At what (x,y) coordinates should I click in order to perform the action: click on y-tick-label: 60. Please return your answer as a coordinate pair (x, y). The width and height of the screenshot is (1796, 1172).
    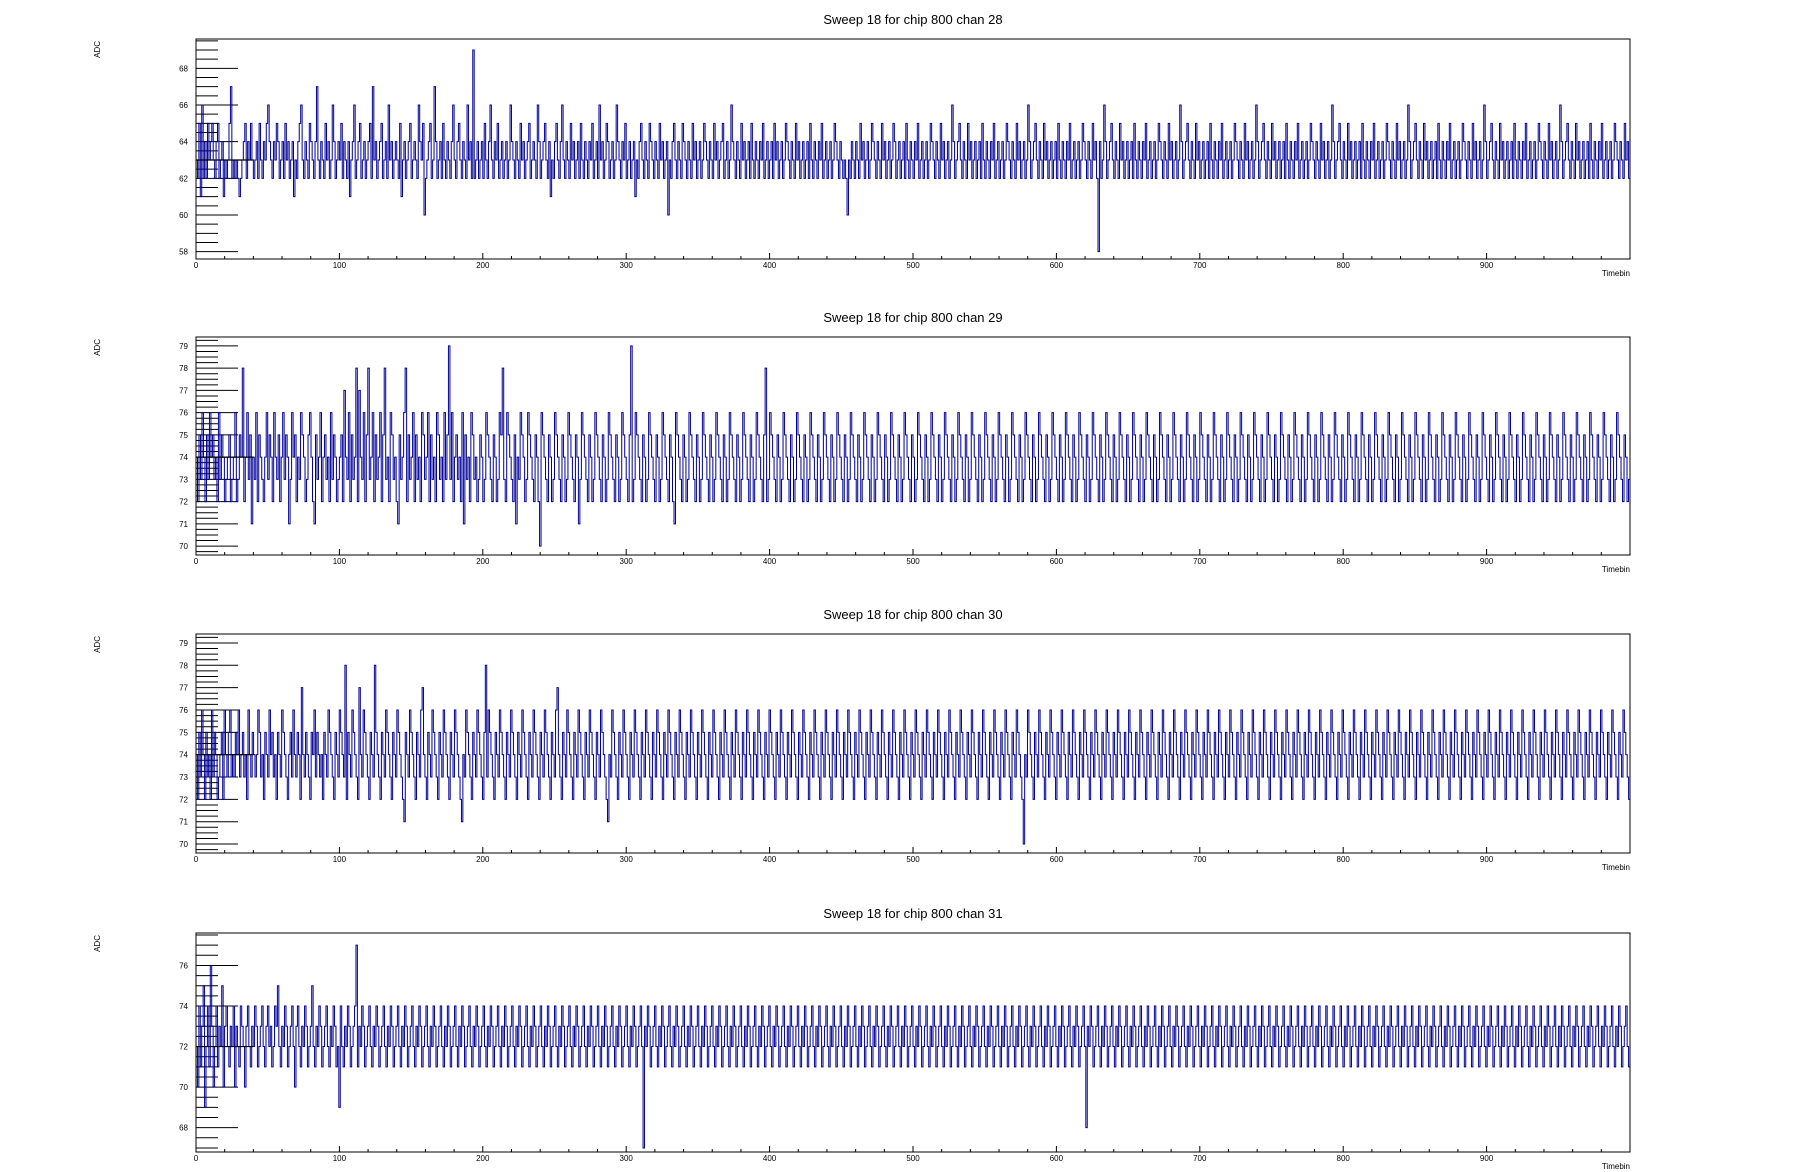
    Looking at the image, I should click on (183, 215).